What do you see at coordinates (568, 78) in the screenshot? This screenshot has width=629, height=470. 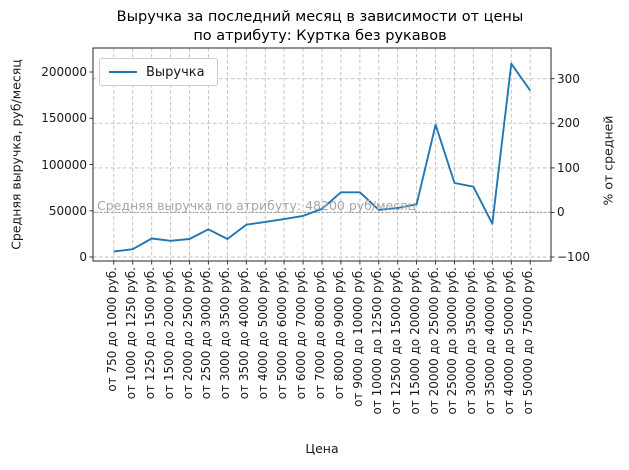 I see `y-right-tick-label: 300` at bounding box center [568, 78].